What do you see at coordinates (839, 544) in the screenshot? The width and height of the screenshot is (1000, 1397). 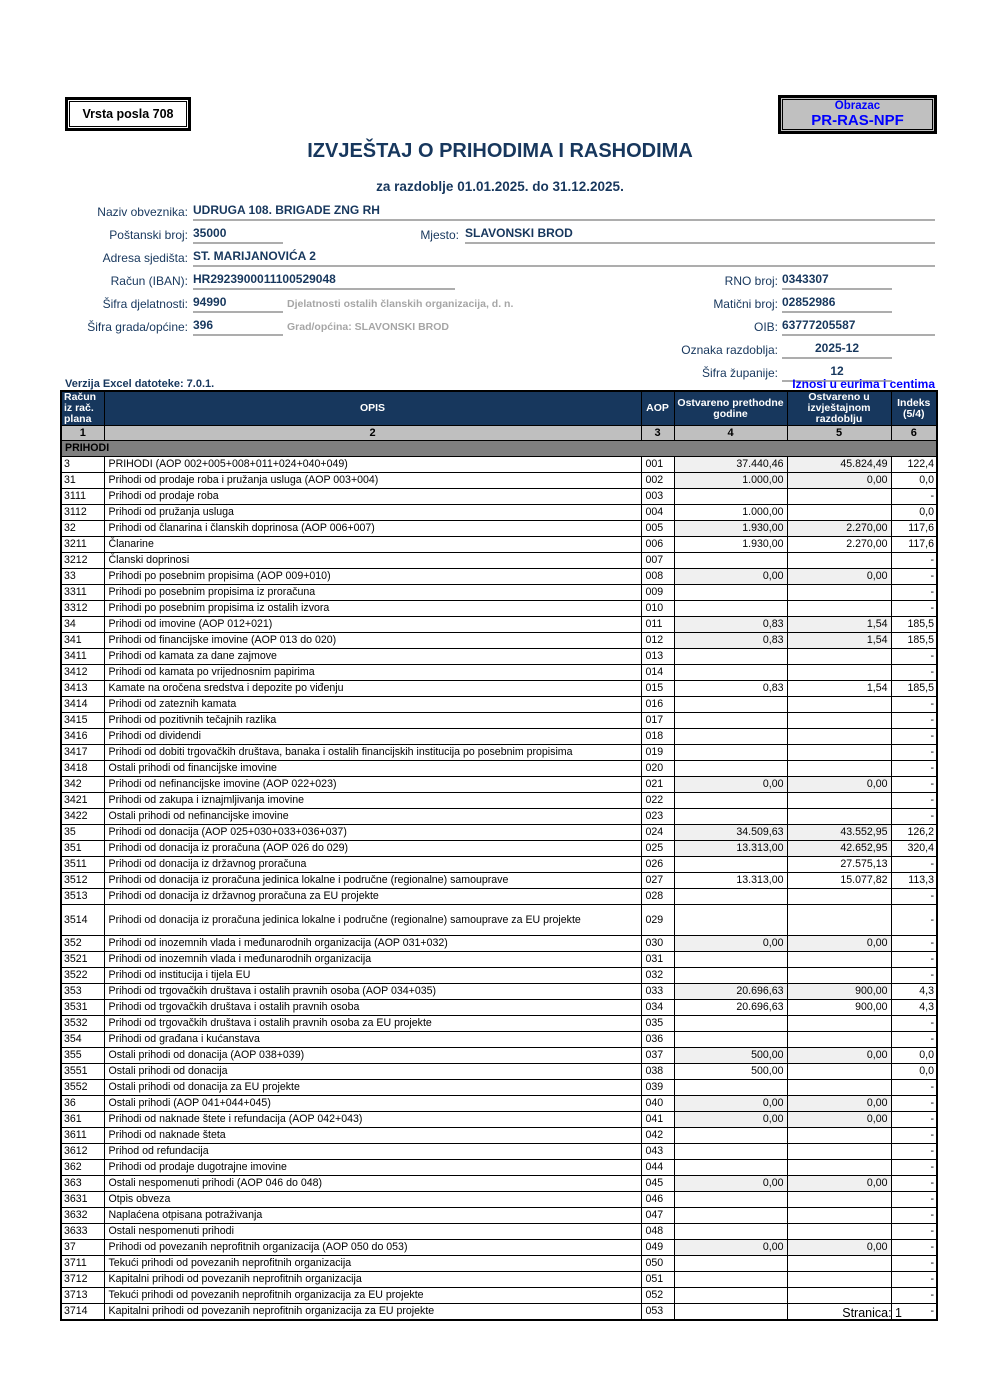 I see `cell-reporting-period: 2.270,00` at bounding box center [839, 544].